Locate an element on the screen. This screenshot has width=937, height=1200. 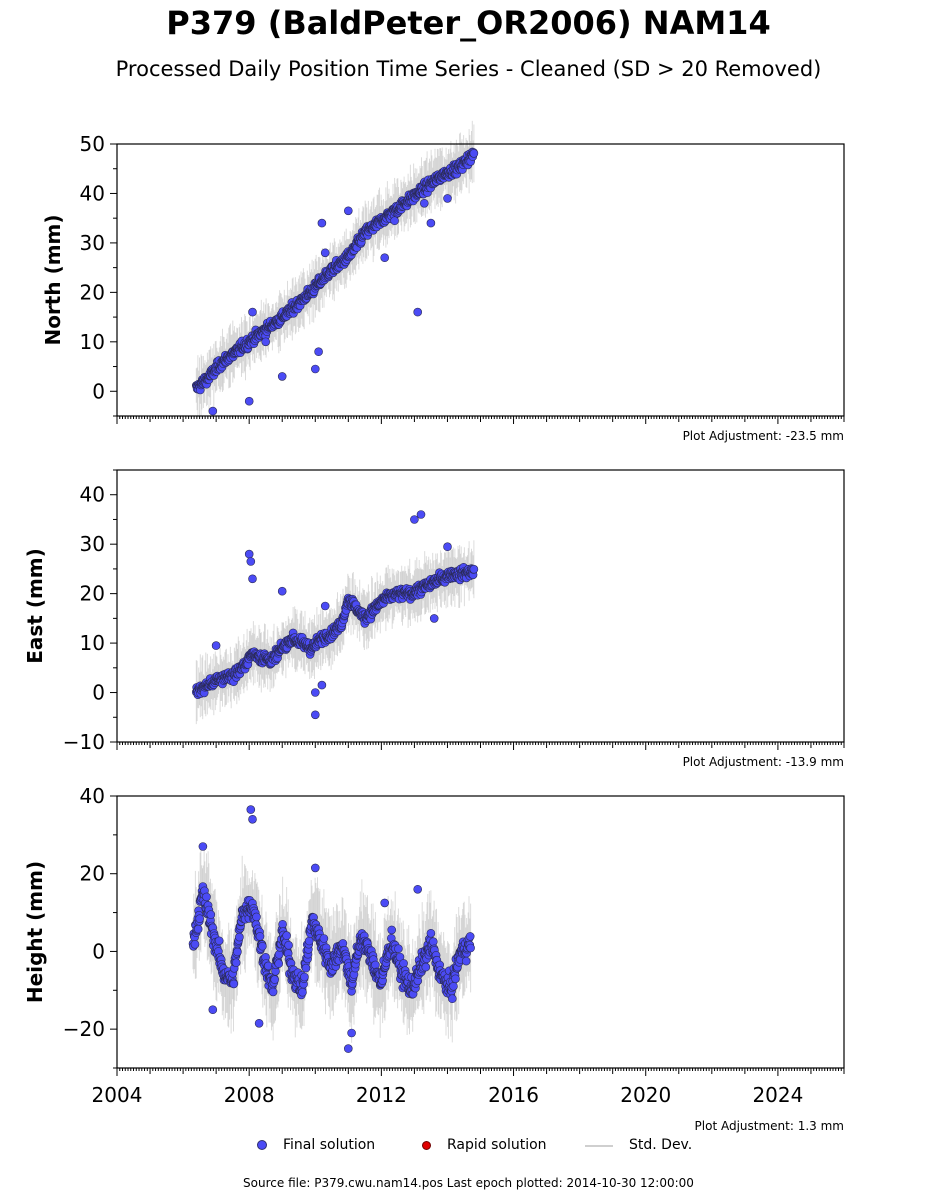
x-tick-label: 2016 is located at coordinates (513, 1095).